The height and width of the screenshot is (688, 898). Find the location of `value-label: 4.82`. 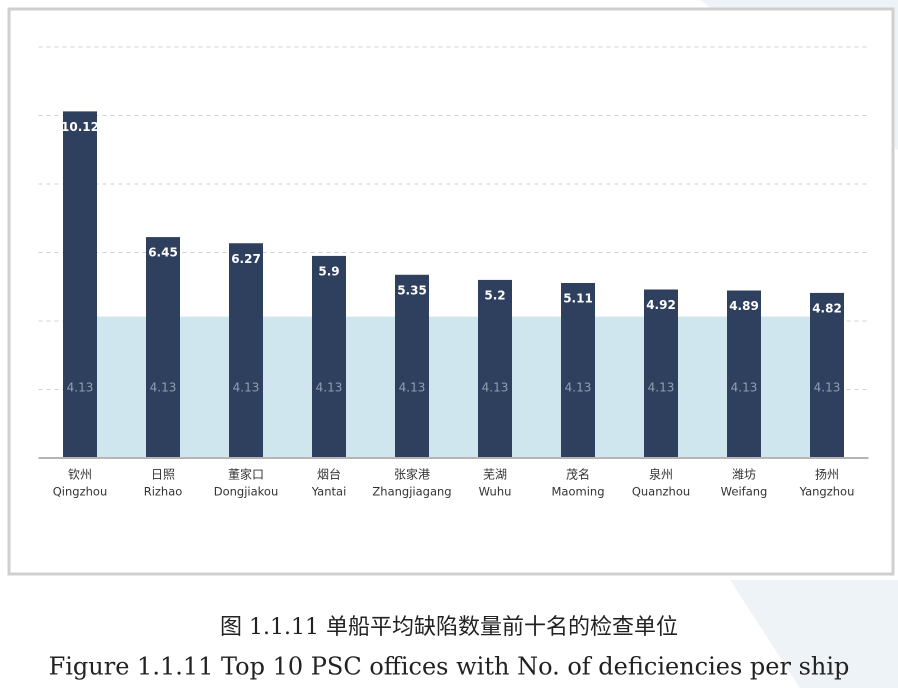

value-label: 4.82 is located at coordinates (827, 308).